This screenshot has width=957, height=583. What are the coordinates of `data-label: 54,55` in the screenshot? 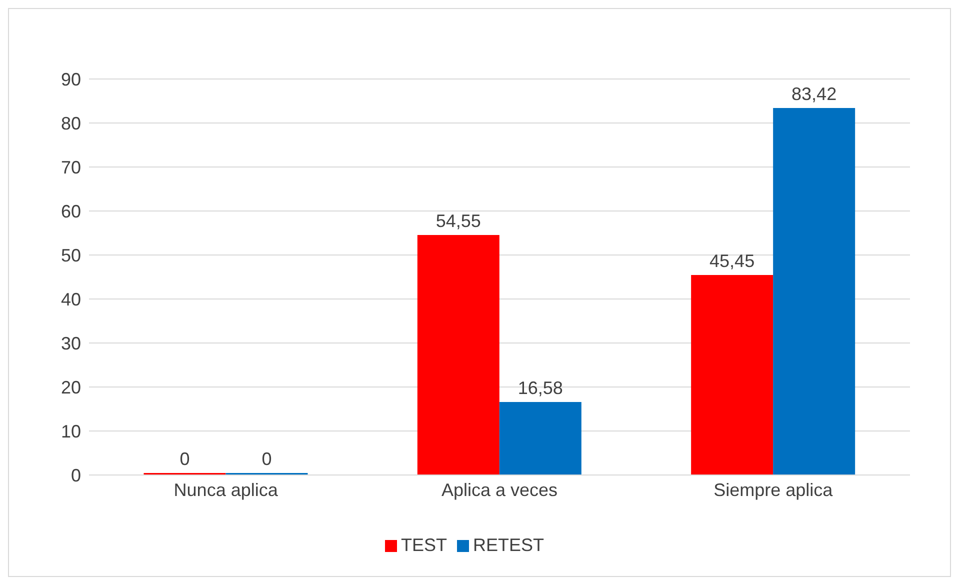 It's located at (458, 220).